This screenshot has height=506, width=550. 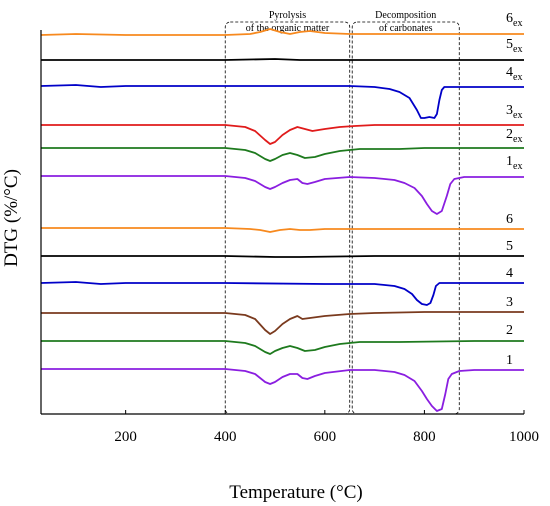 What do you see at coordinates (509, 219) in the screenshot?
I see `curve-label: 6` at bounding box center [509, 219].